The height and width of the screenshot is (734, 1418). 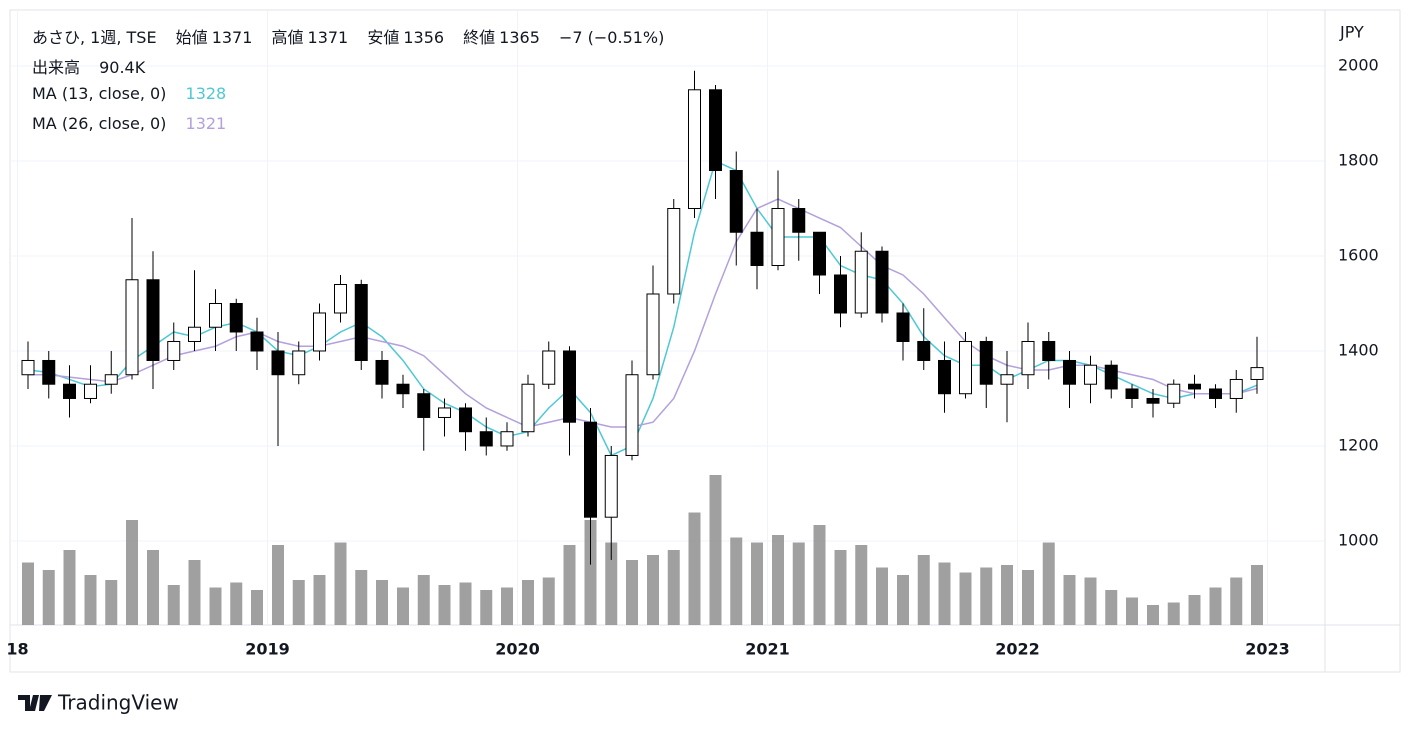 What do you see at coordinates (383, 37) in the screenshot?
I see `field-label: 安値` at bounding box center [383, 37].